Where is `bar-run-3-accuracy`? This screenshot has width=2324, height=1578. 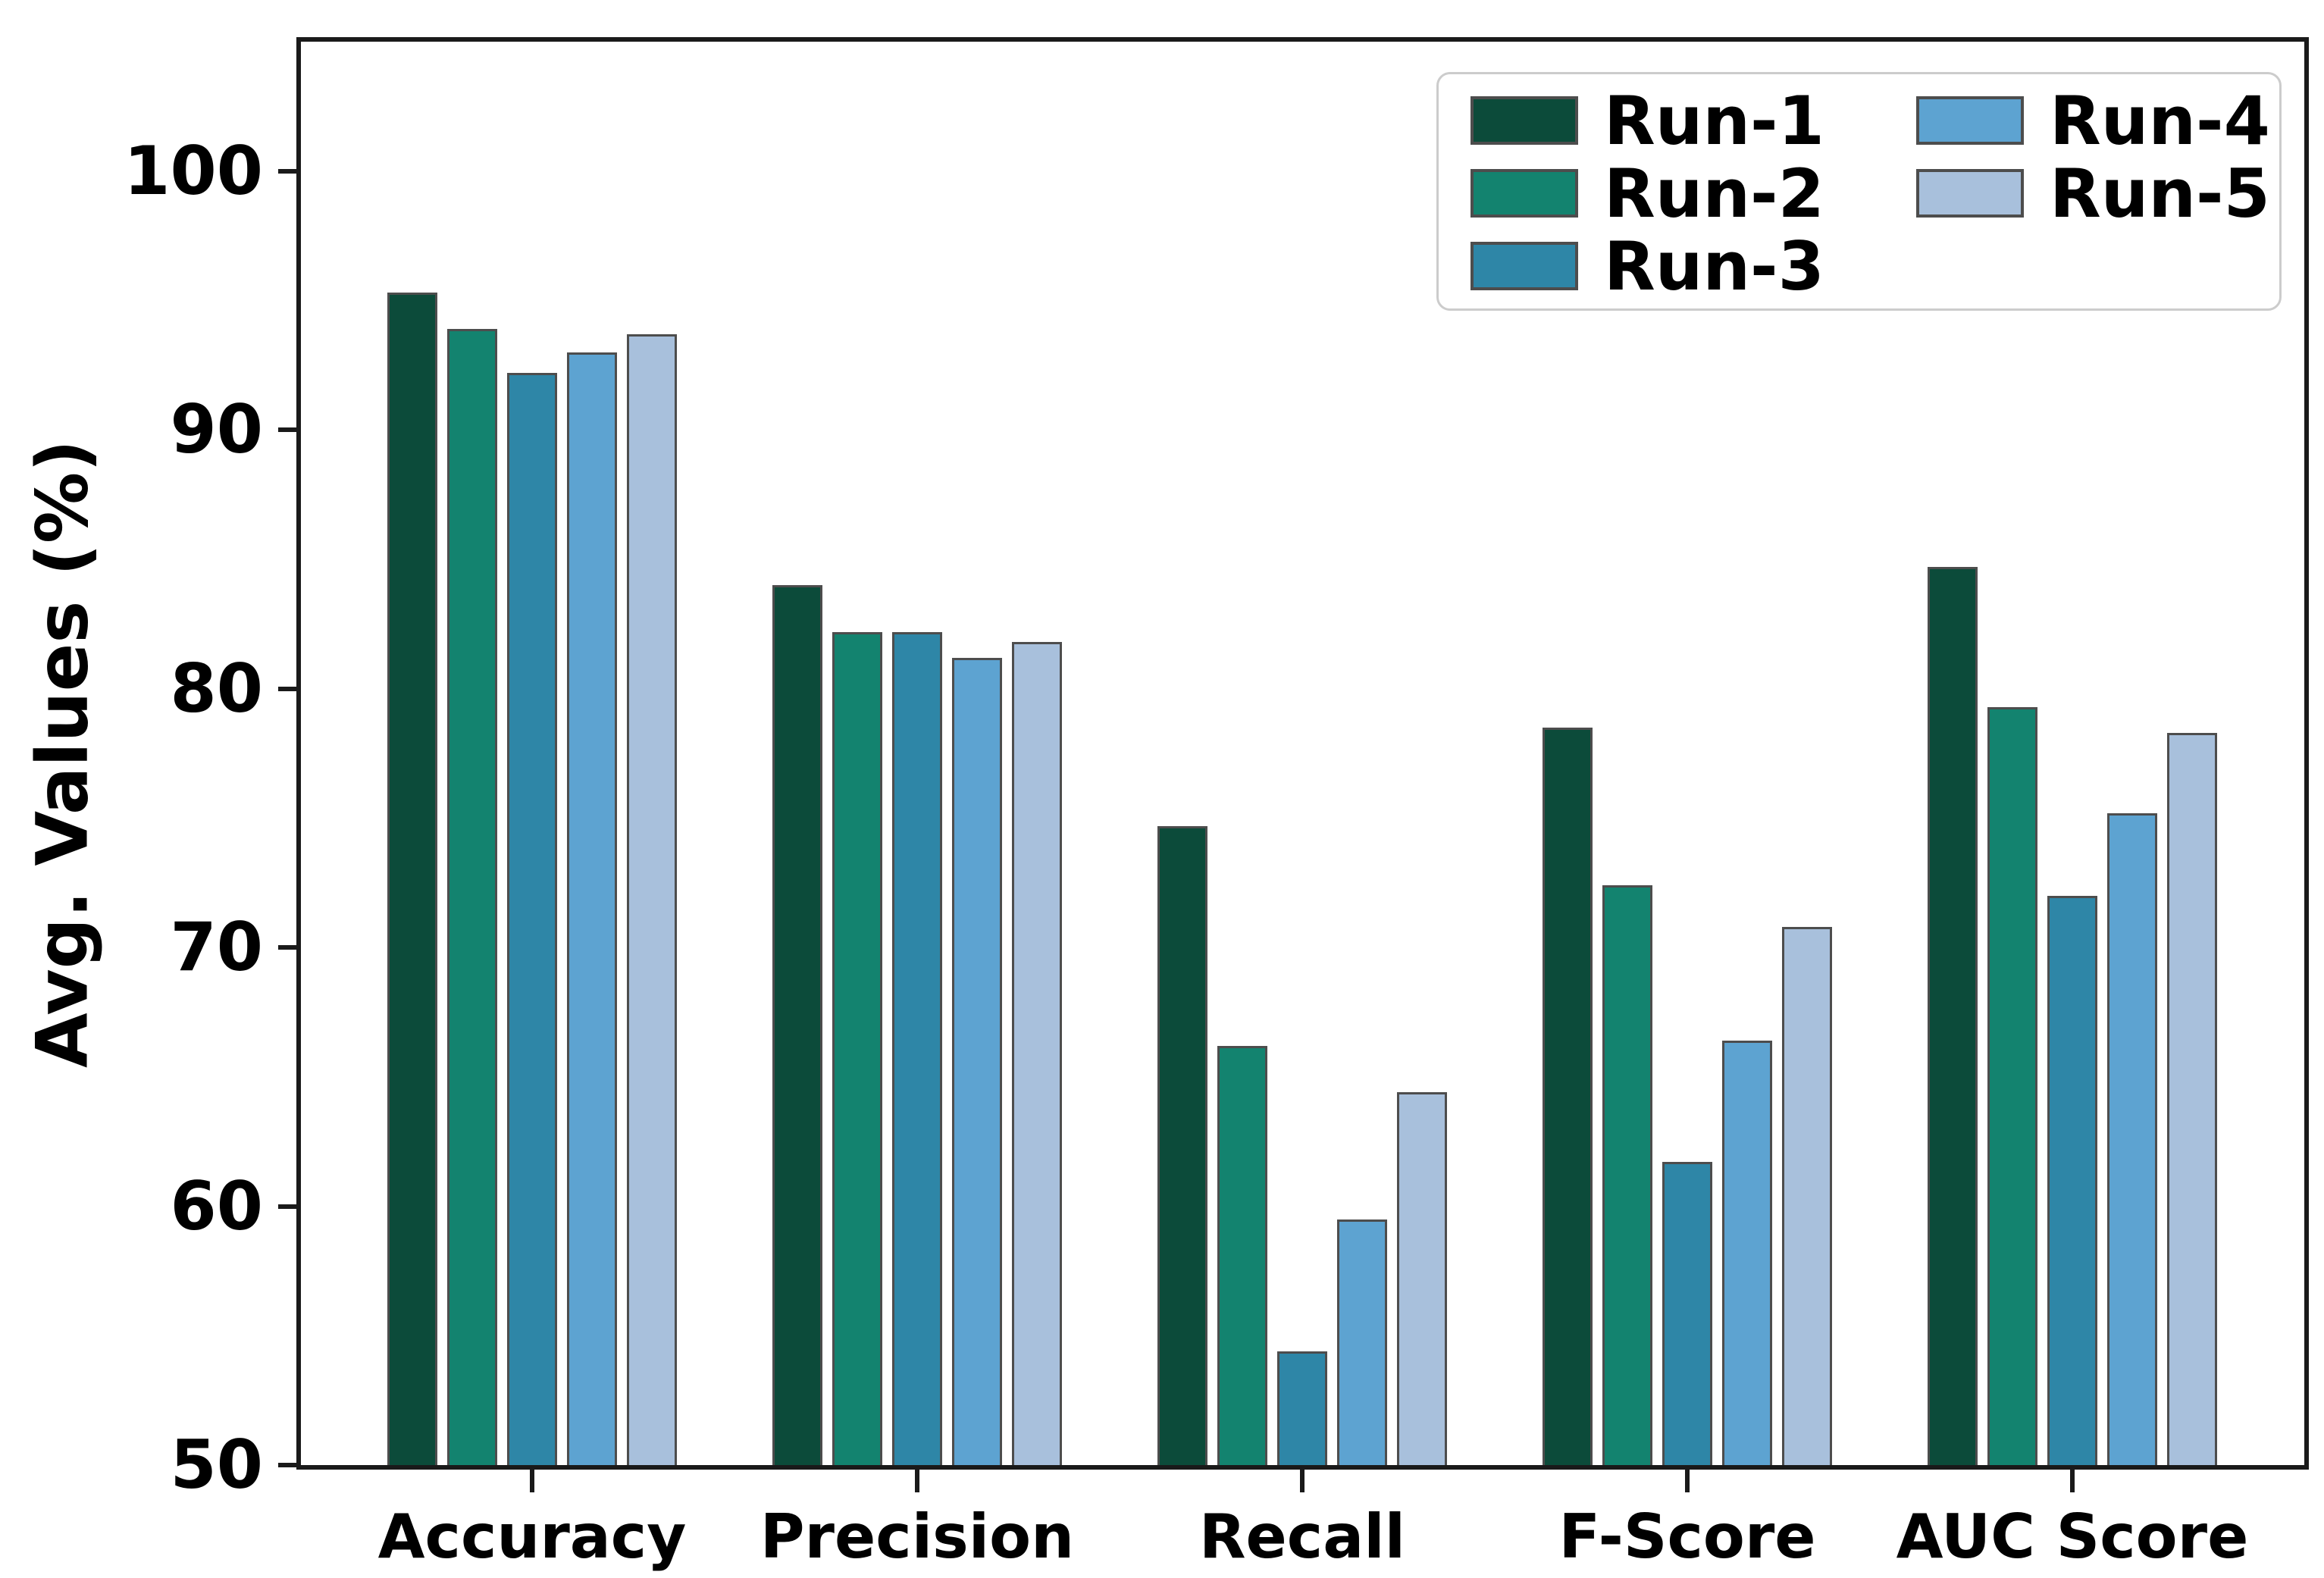 bar-run-3-accuracy is located at coordinates (532, 919).